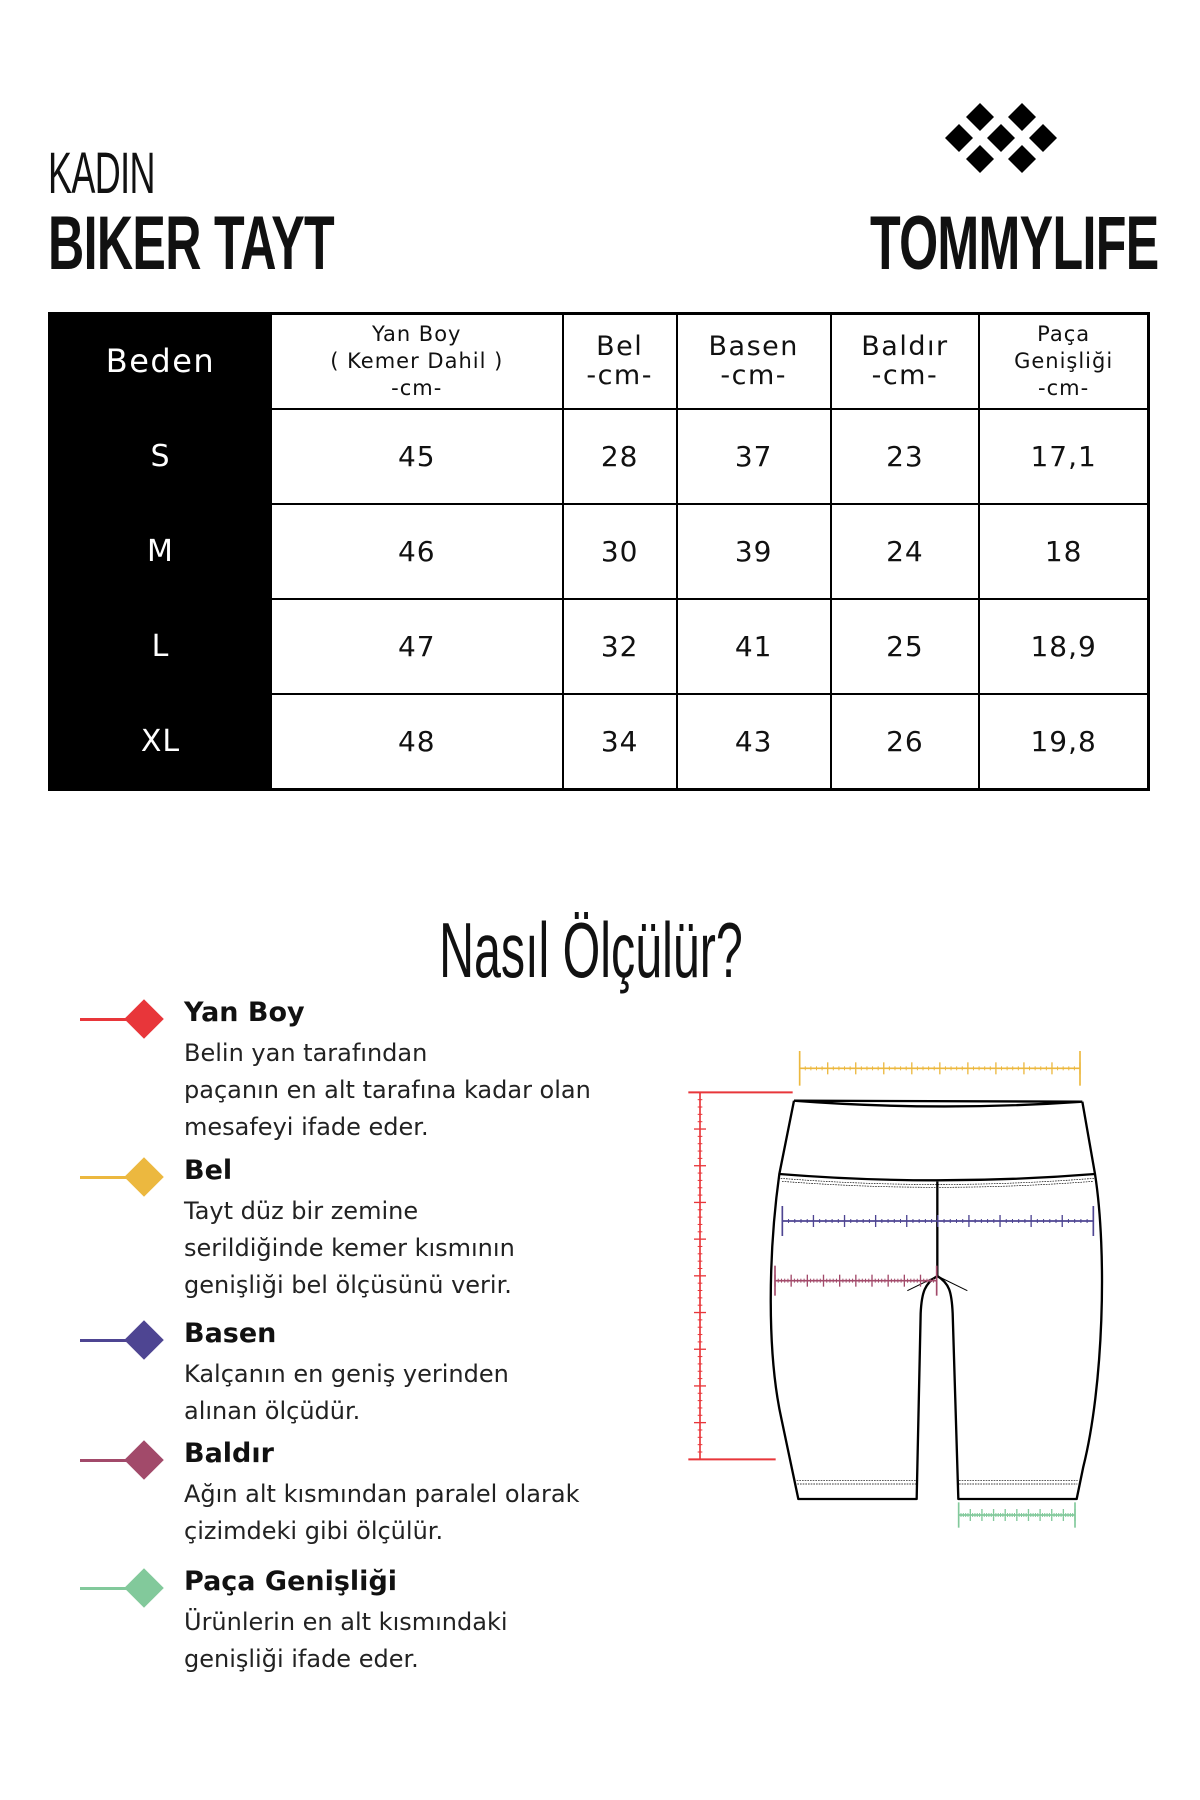  I want to click on size-cell: XL, so click(160, 742).